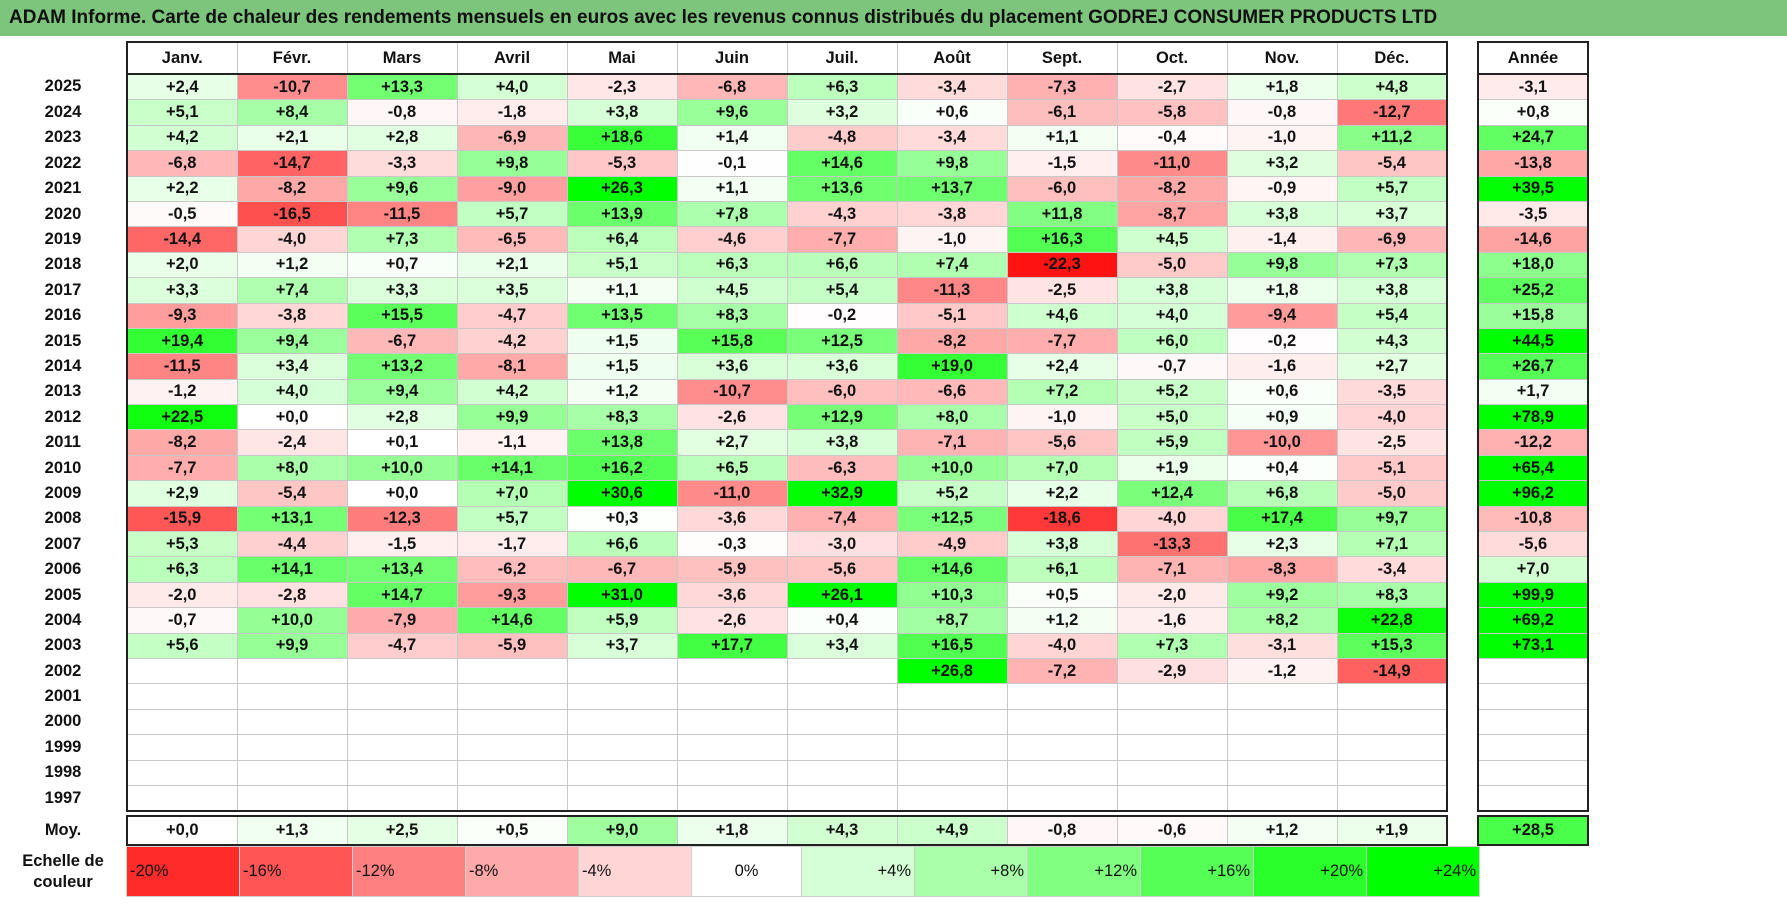 The width and height of the screenshot is (1787, 912). Describe the element at coordinates (292, 831) in the screenshot. I see `average-cell: +1,3` at that location.